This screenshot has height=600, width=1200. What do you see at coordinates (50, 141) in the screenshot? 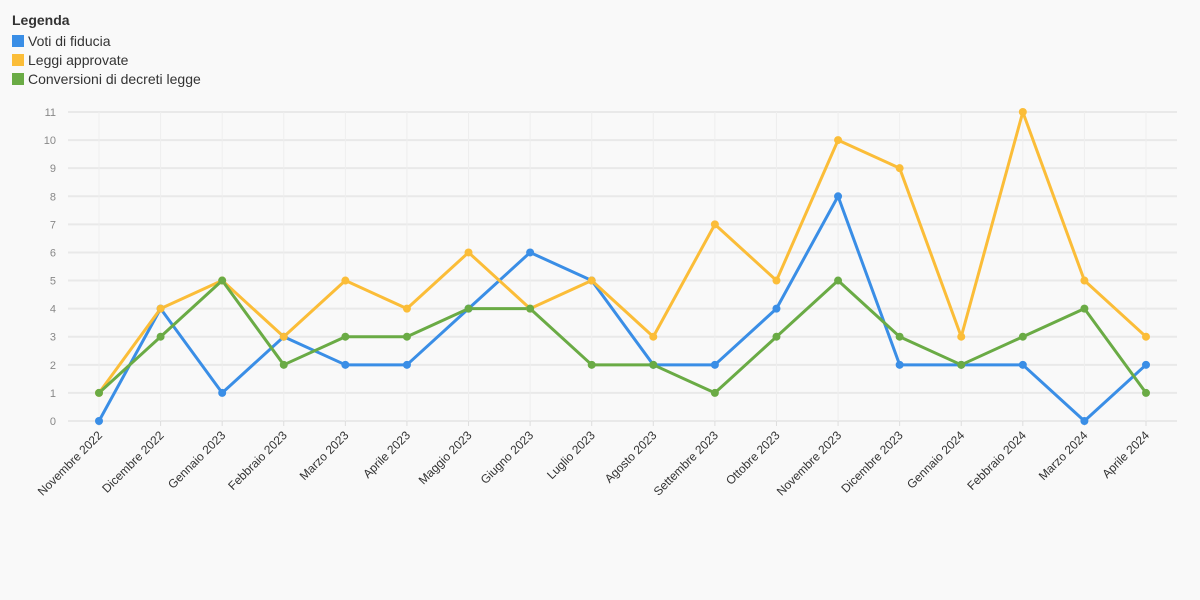
I see `y-tick-label: 10` at bounding box center [50, 141].